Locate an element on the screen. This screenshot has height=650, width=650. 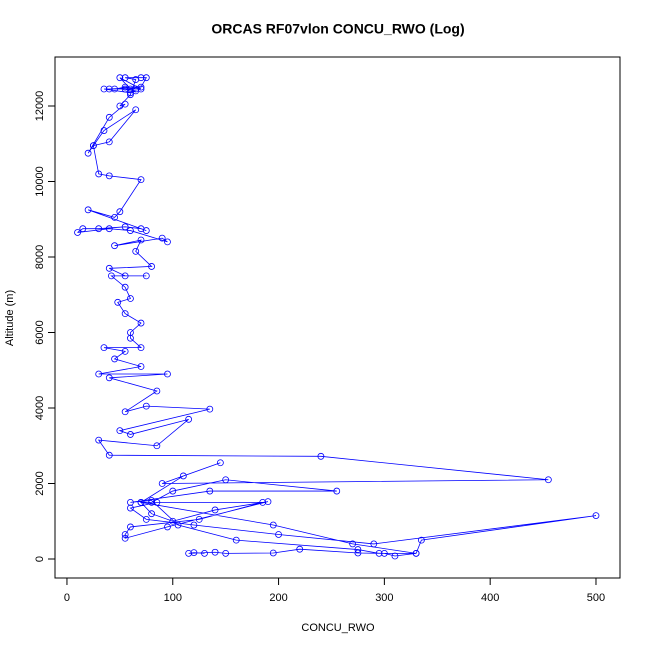
x-tick-label: 200 is located at coordinates (278, 598).